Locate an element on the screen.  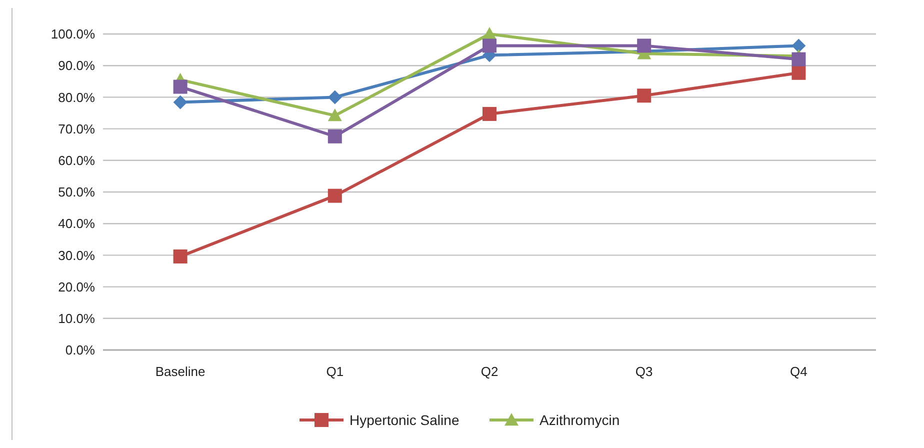
y-tick-label: 40.0% is located at coordinates (77, 224).